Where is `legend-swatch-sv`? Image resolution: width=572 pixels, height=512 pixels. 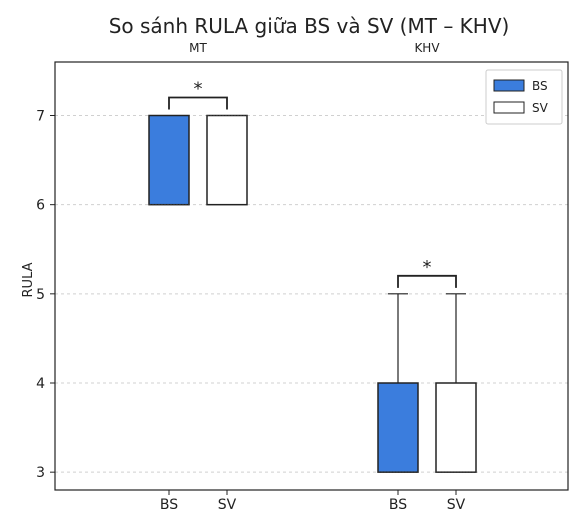 legend-swatch-sv is located at coordinates (509, 107).